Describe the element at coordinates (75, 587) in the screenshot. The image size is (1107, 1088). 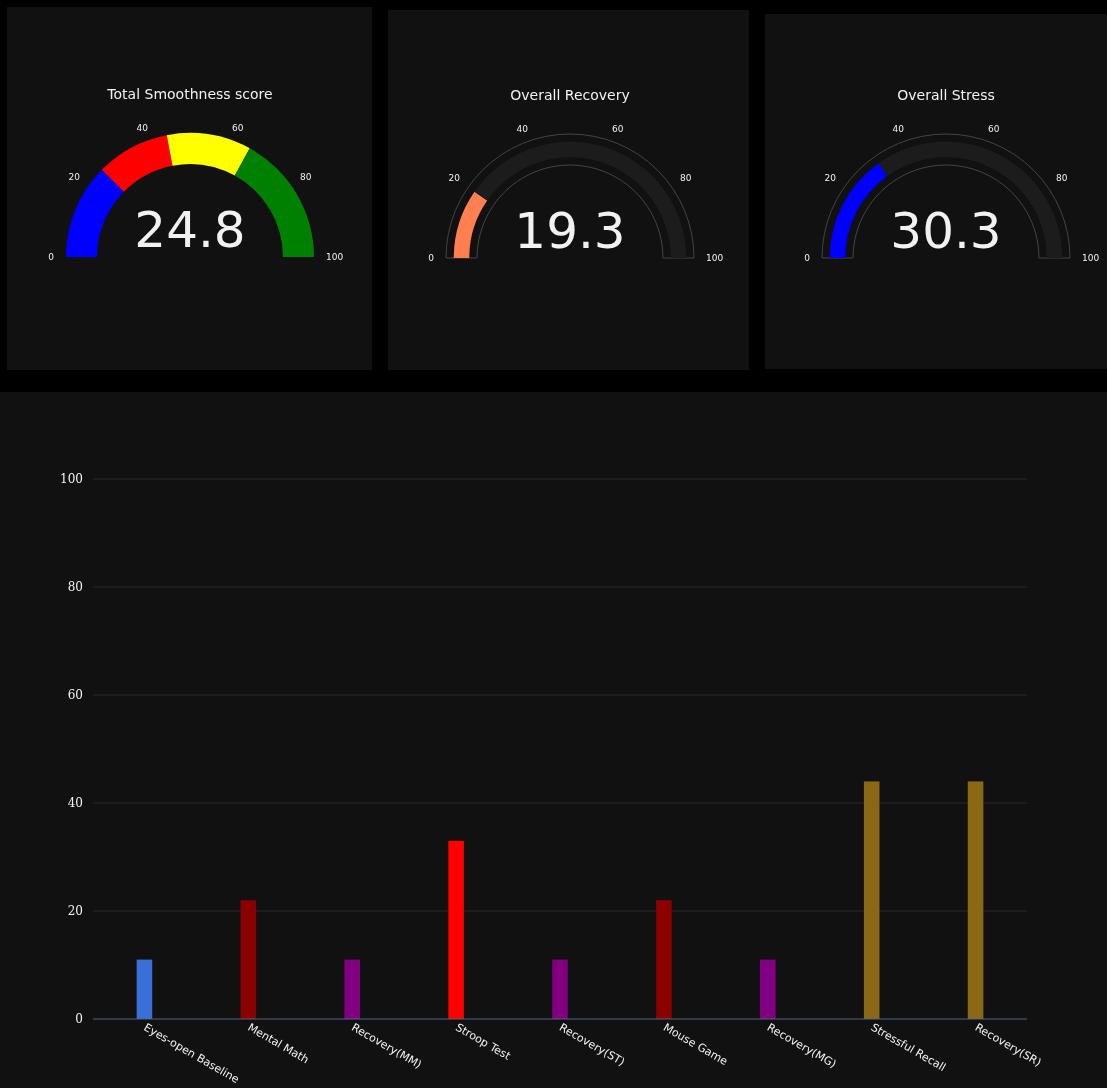
I see `y-tick-label: 80` at that location.